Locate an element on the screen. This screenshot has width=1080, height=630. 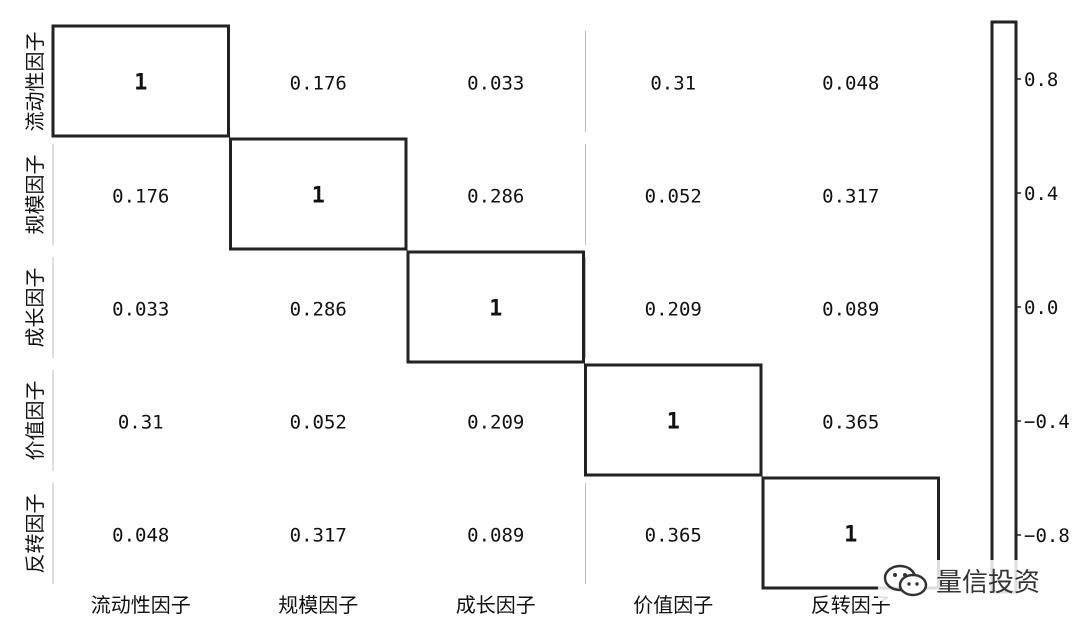
heatmap-cell-3-1: 0.052 is located at coordinates (318, 423).